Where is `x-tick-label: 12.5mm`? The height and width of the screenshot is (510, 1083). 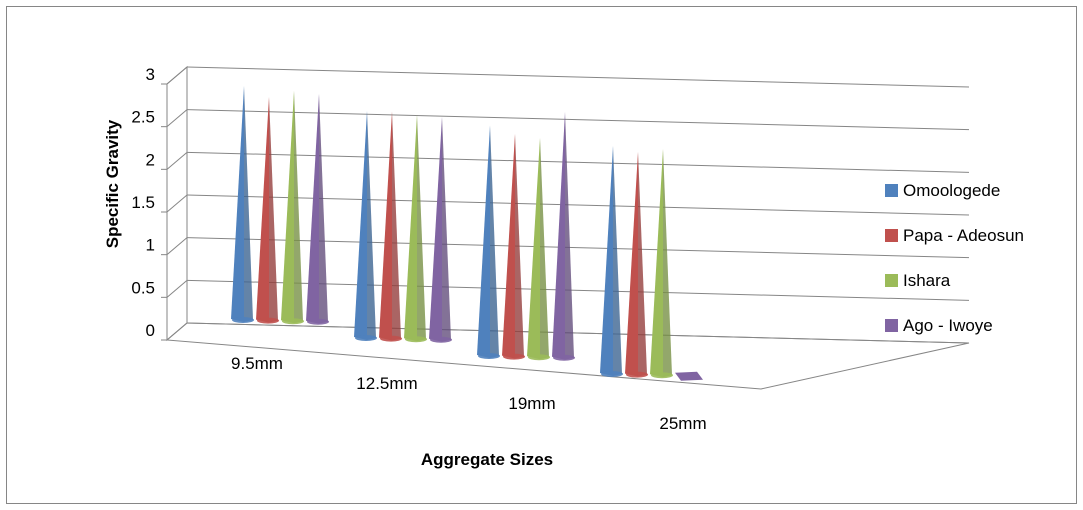
x-tick-label: 12.5mm is located at coordinates (386, 383).